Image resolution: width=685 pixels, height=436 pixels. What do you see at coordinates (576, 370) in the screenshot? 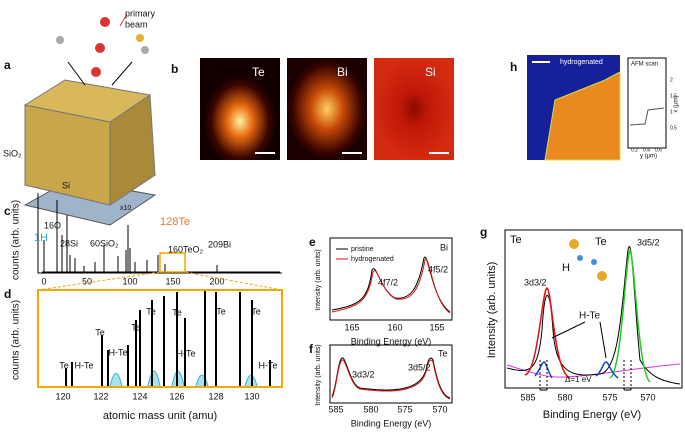
I see `fit-h-te` at bounding box center [576, 370].